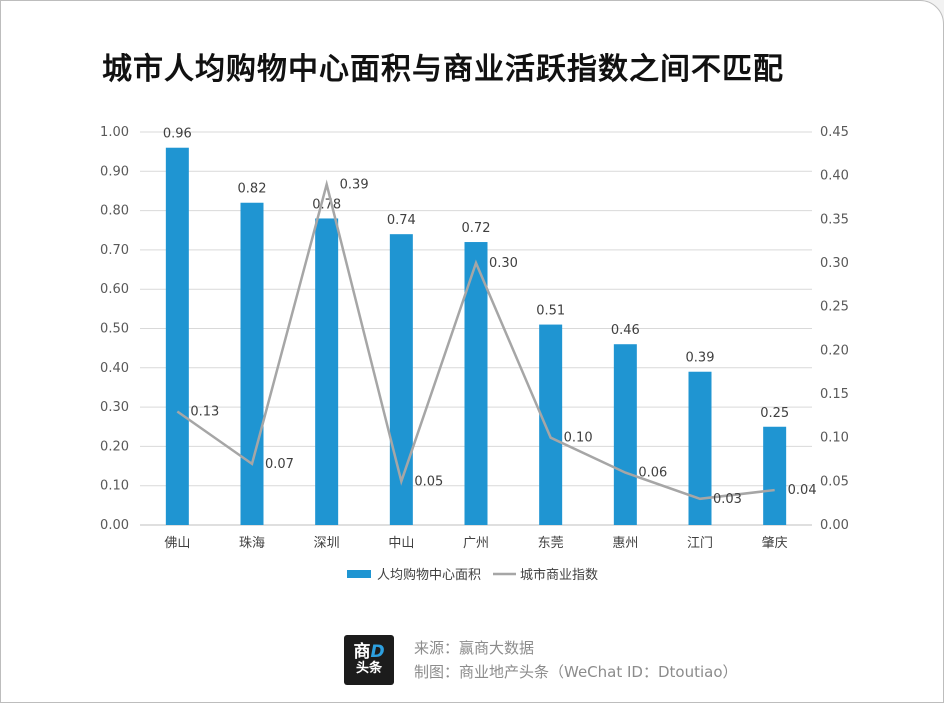 The image size is (944, 703). Describe the element at coordinates (834, 394) in the screenshot. I see `right-tick-label: 0.15` at that location.